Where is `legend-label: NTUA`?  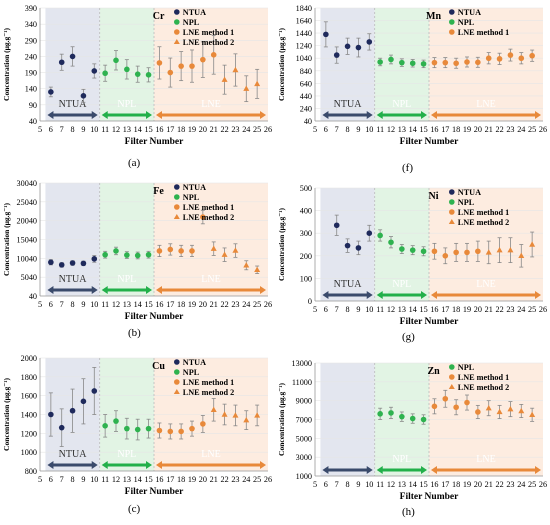 legend-label: NTUA is located at coordinates (469, 192).